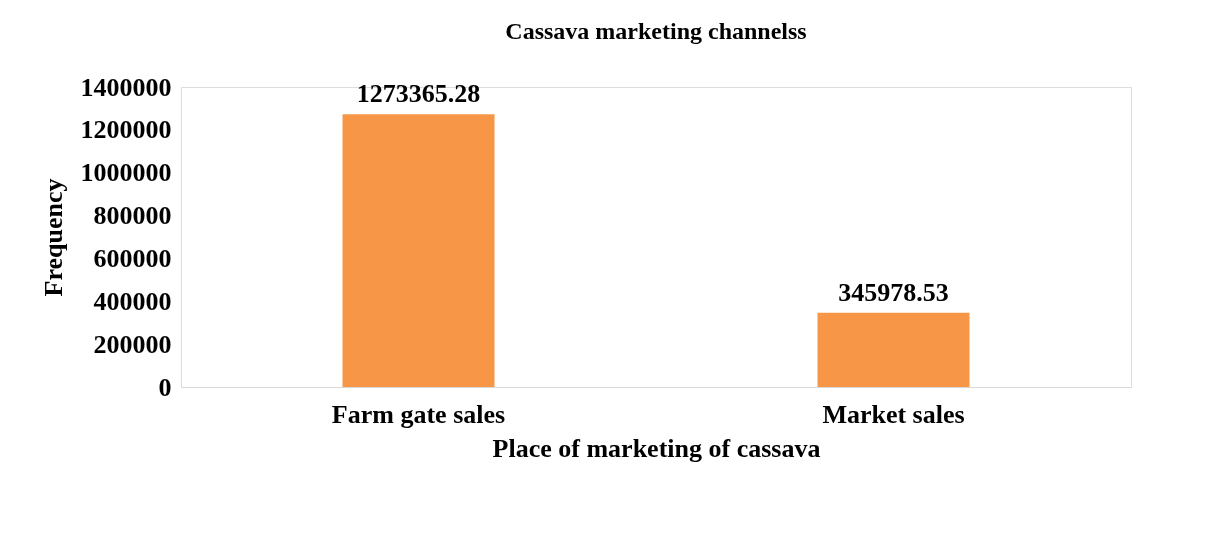 The height and width of the screenshot is (540, 1225). I want to click on x-tick-label: Market sales, so click(893, 414).